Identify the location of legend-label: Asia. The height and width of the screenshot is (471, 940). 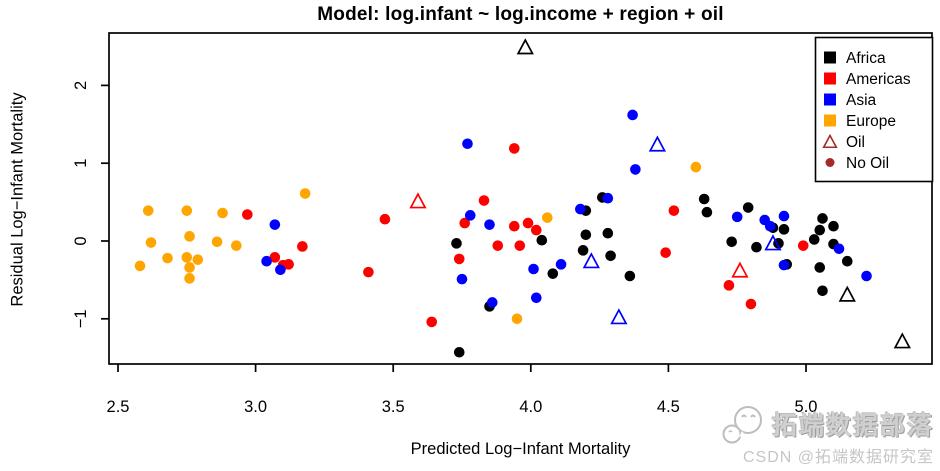
(861, 100).